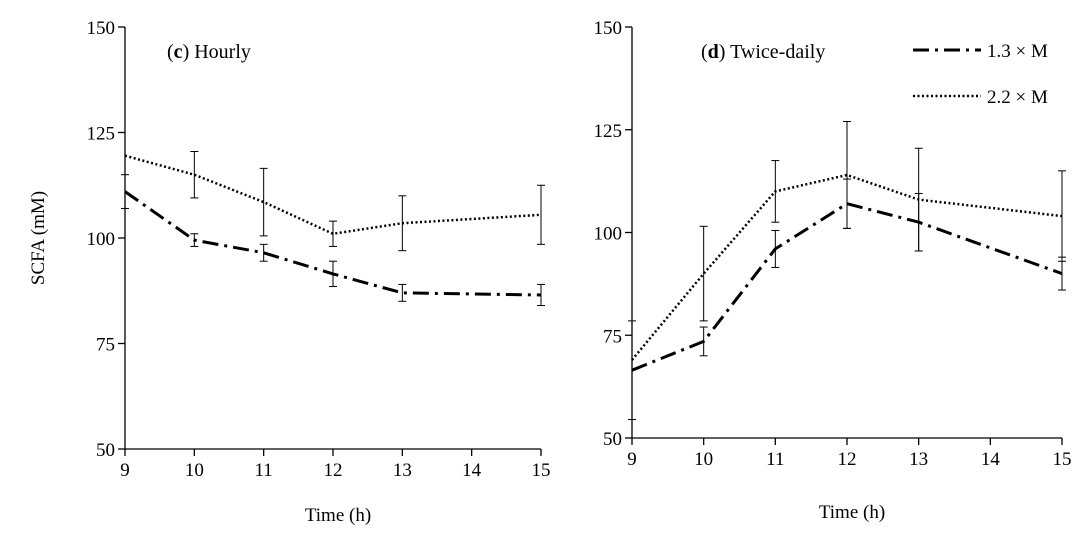  Describe the element at coordinates (632, 459) in the screenshot. I see `panel-d-x-tick-label: 9` at that location.